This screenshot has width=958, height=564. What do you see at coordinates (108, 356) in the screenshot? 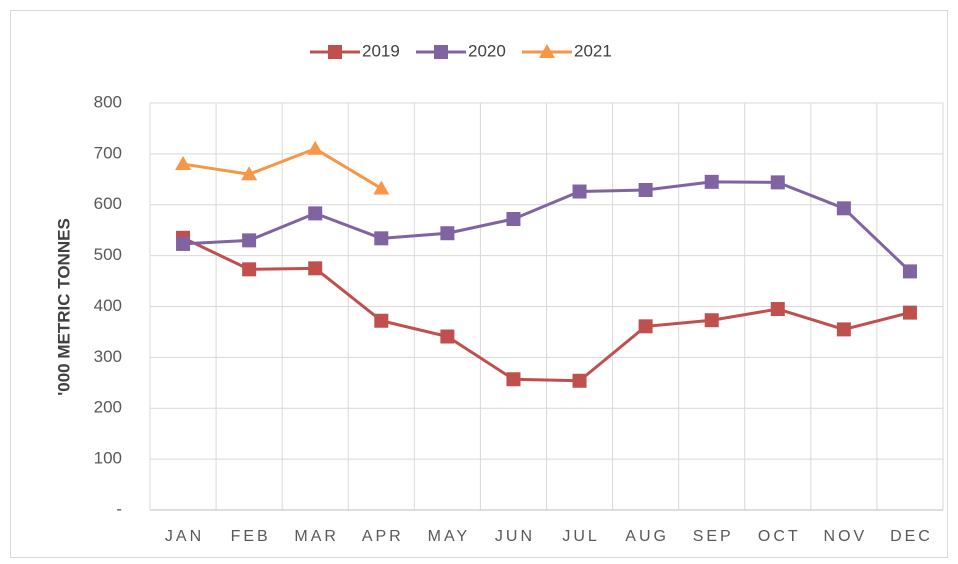
I see `y-tick-label: 300` at bounding box center [108, 356].